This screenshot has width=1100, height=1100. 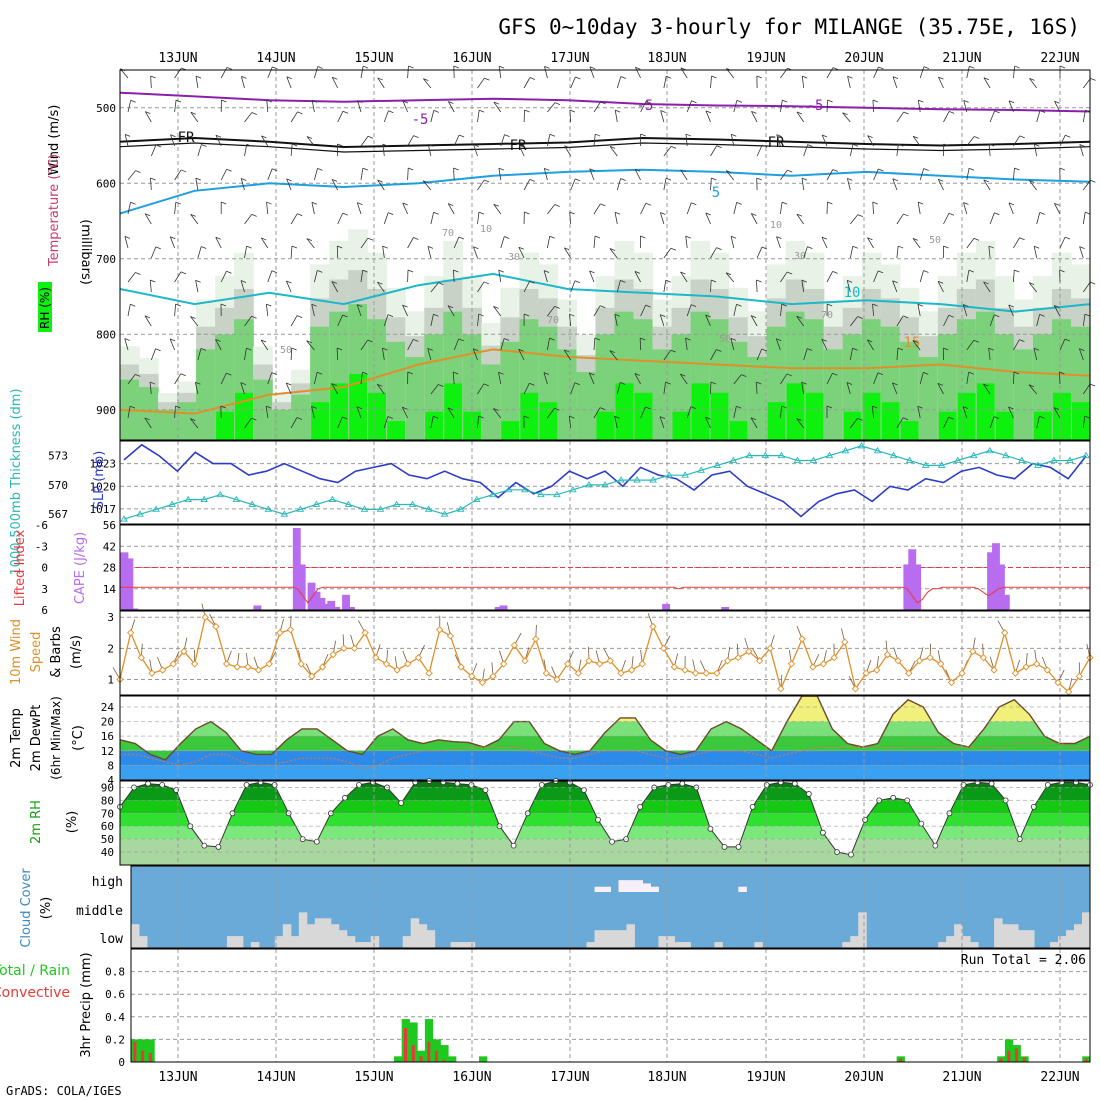 I want to click on rh-ylabel-2: (%), so click(x=72, y=822).